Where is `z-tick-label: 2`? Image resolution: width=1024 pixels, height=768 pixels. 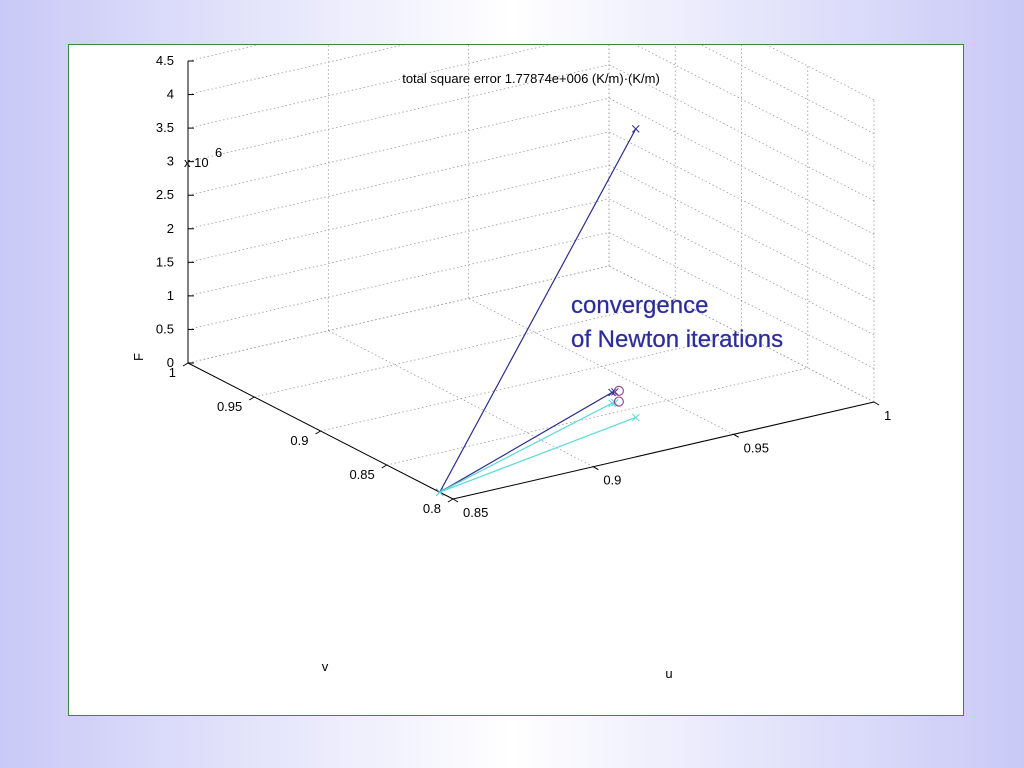 z-tick-label: 2 is located at coordinates (170, 228).